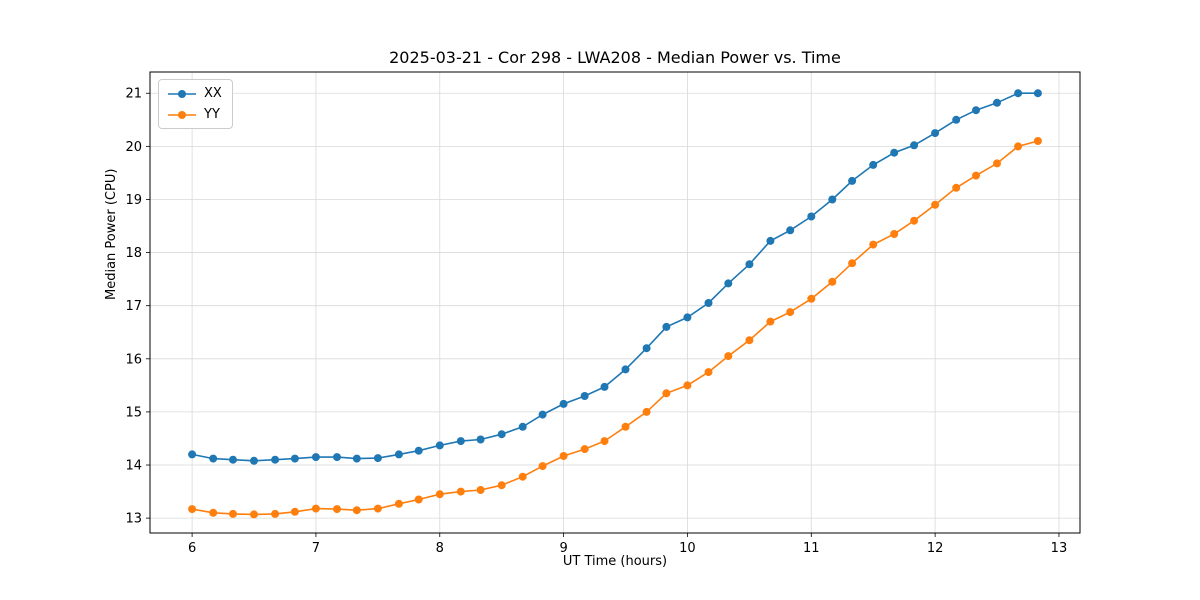  Describe the element at coordinates (316, 548) in the screenshot. I see `x-tick-label: 7` at that location.